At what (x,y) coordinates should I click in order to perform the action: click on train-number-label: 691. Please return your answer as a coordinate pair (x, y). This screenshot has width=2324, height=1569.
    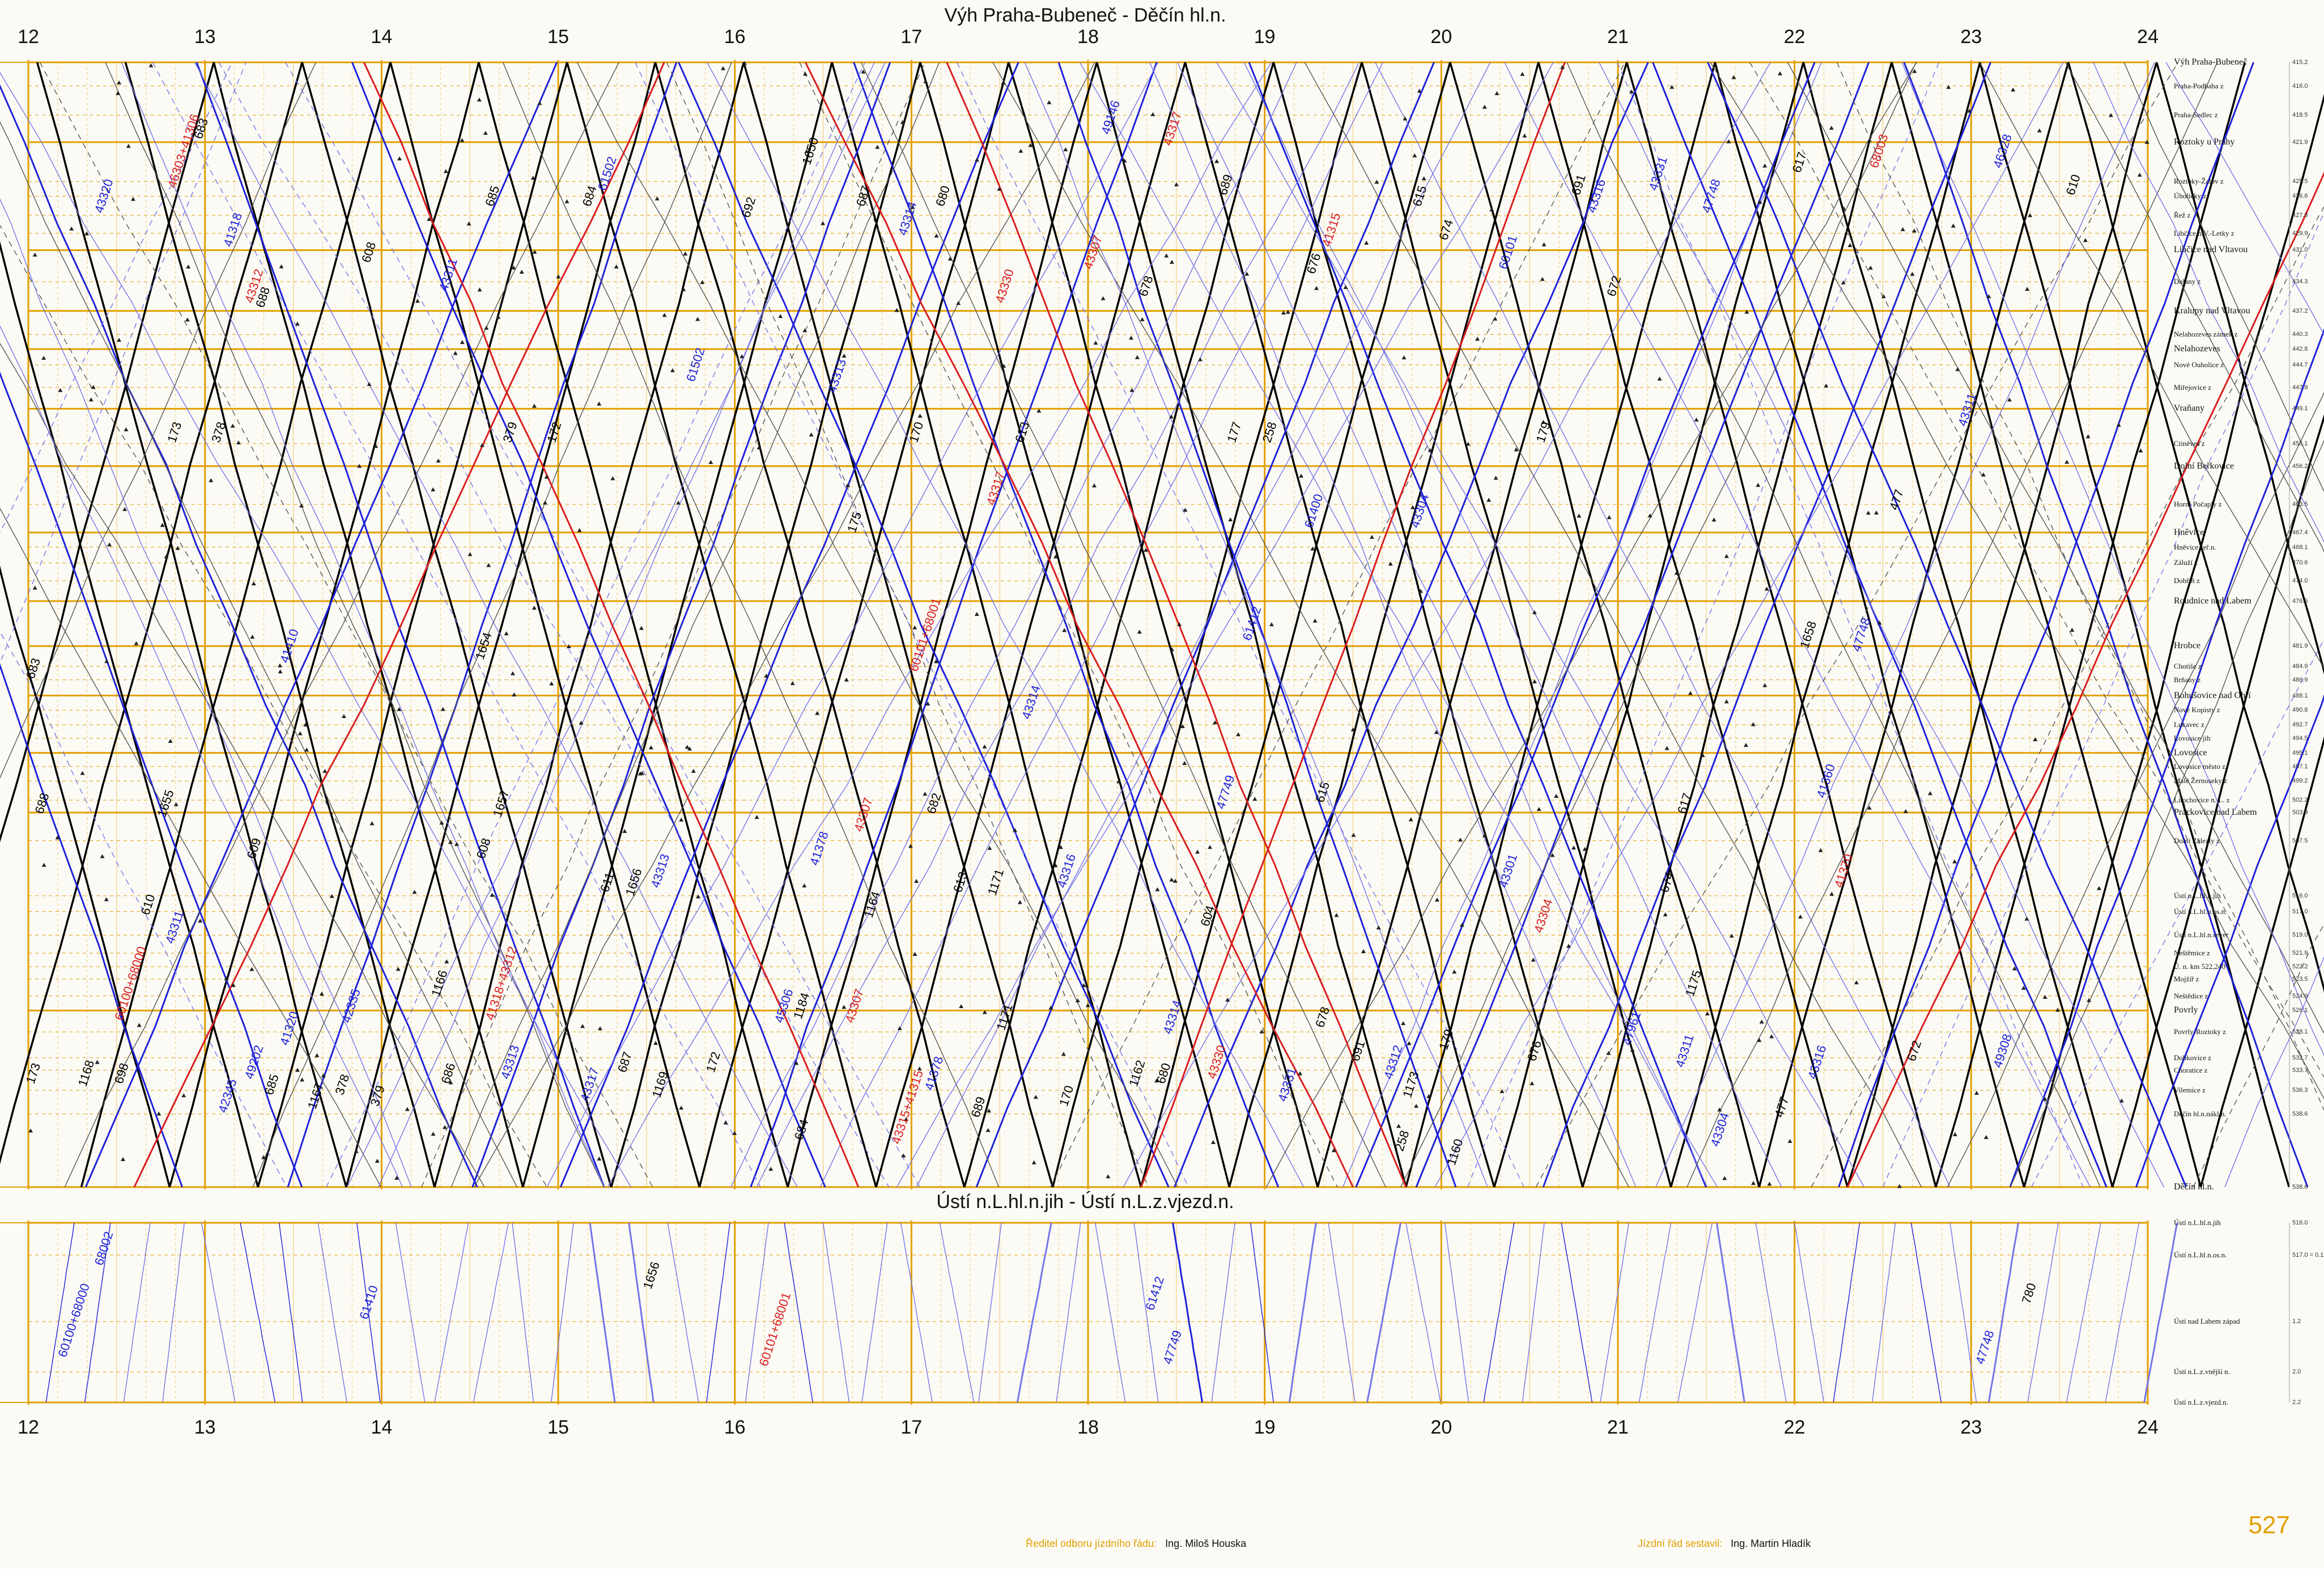
    Looking at the image, I should click on (1357, 1051).